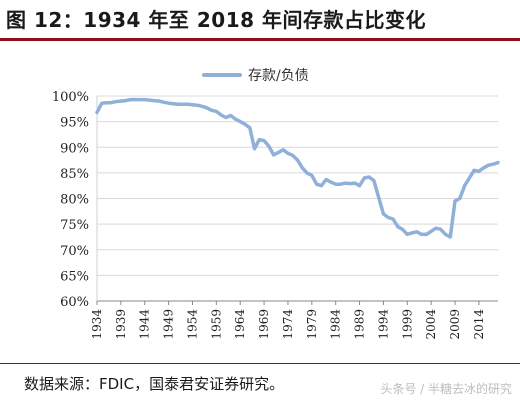 The image size is (520, 404). What do you see at coordinates (192, 324) in the screenshot?
I see `x-tick-label: 1954` at bounding box center [192, 324].